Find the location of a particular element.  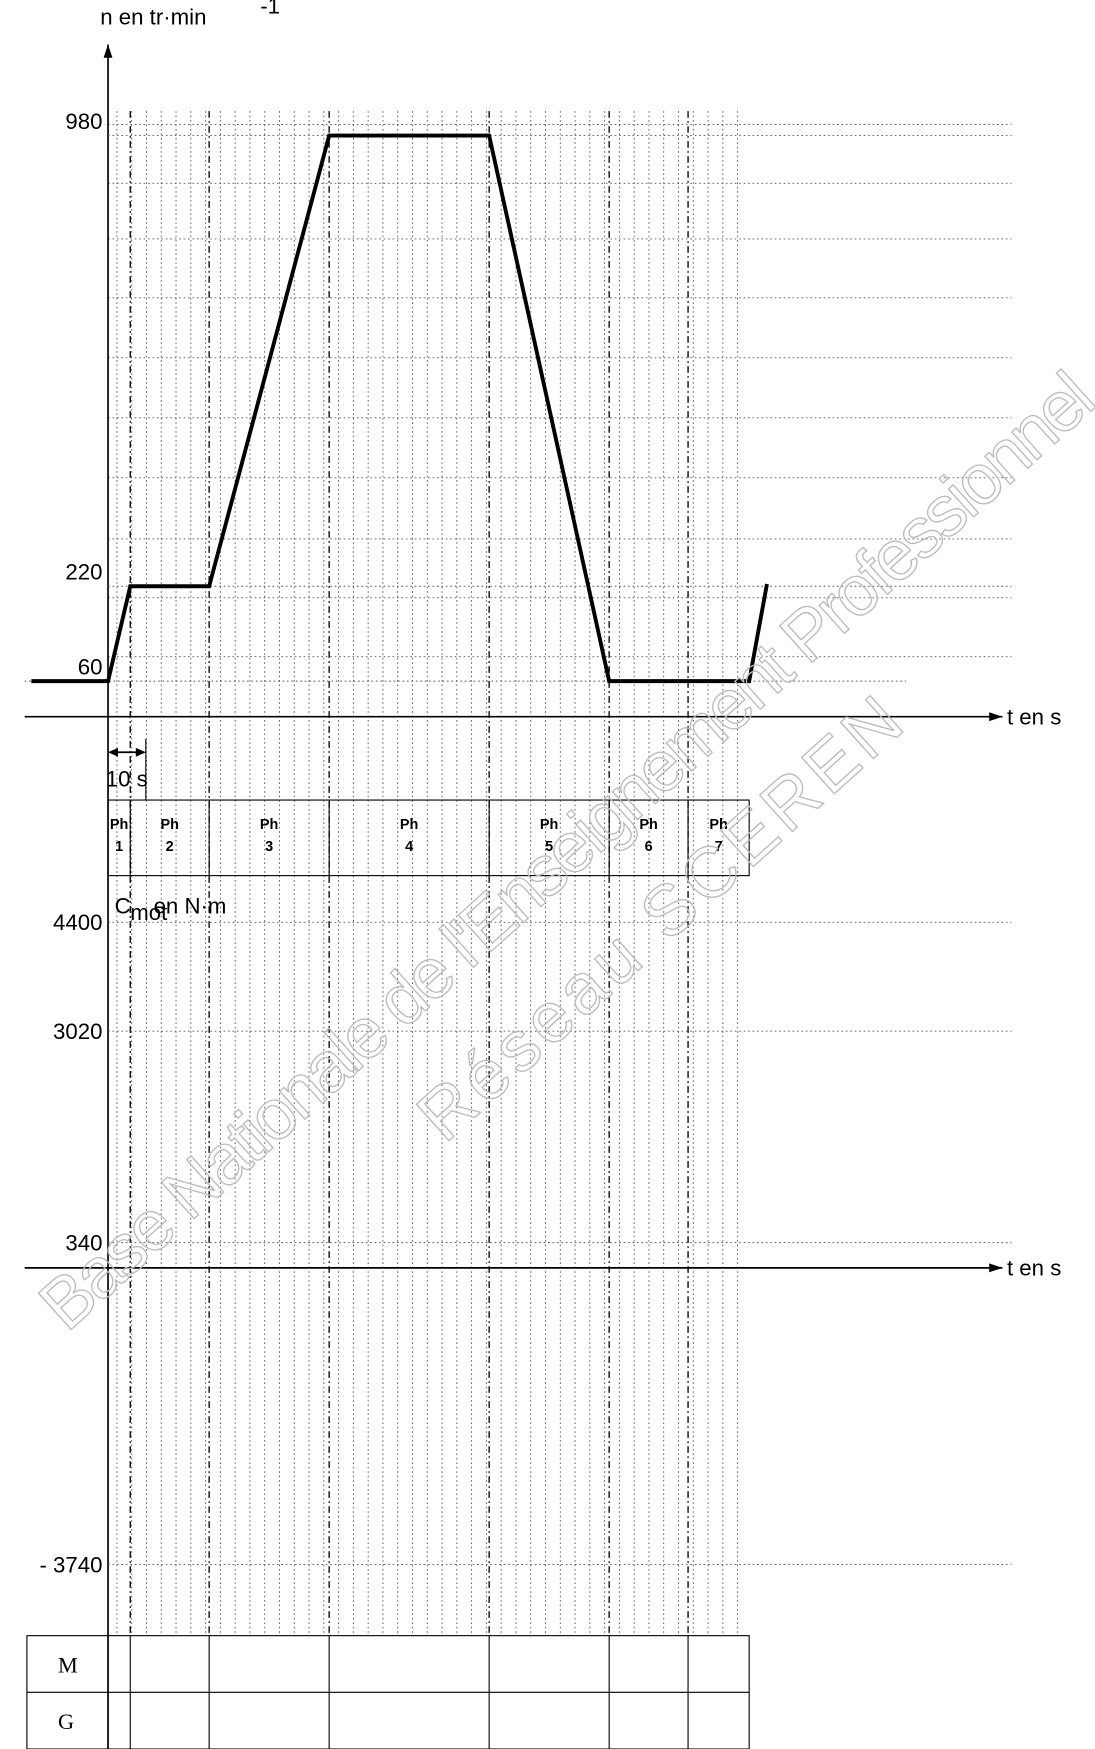

phase-number: 3 is located at coordinates (269, 847).